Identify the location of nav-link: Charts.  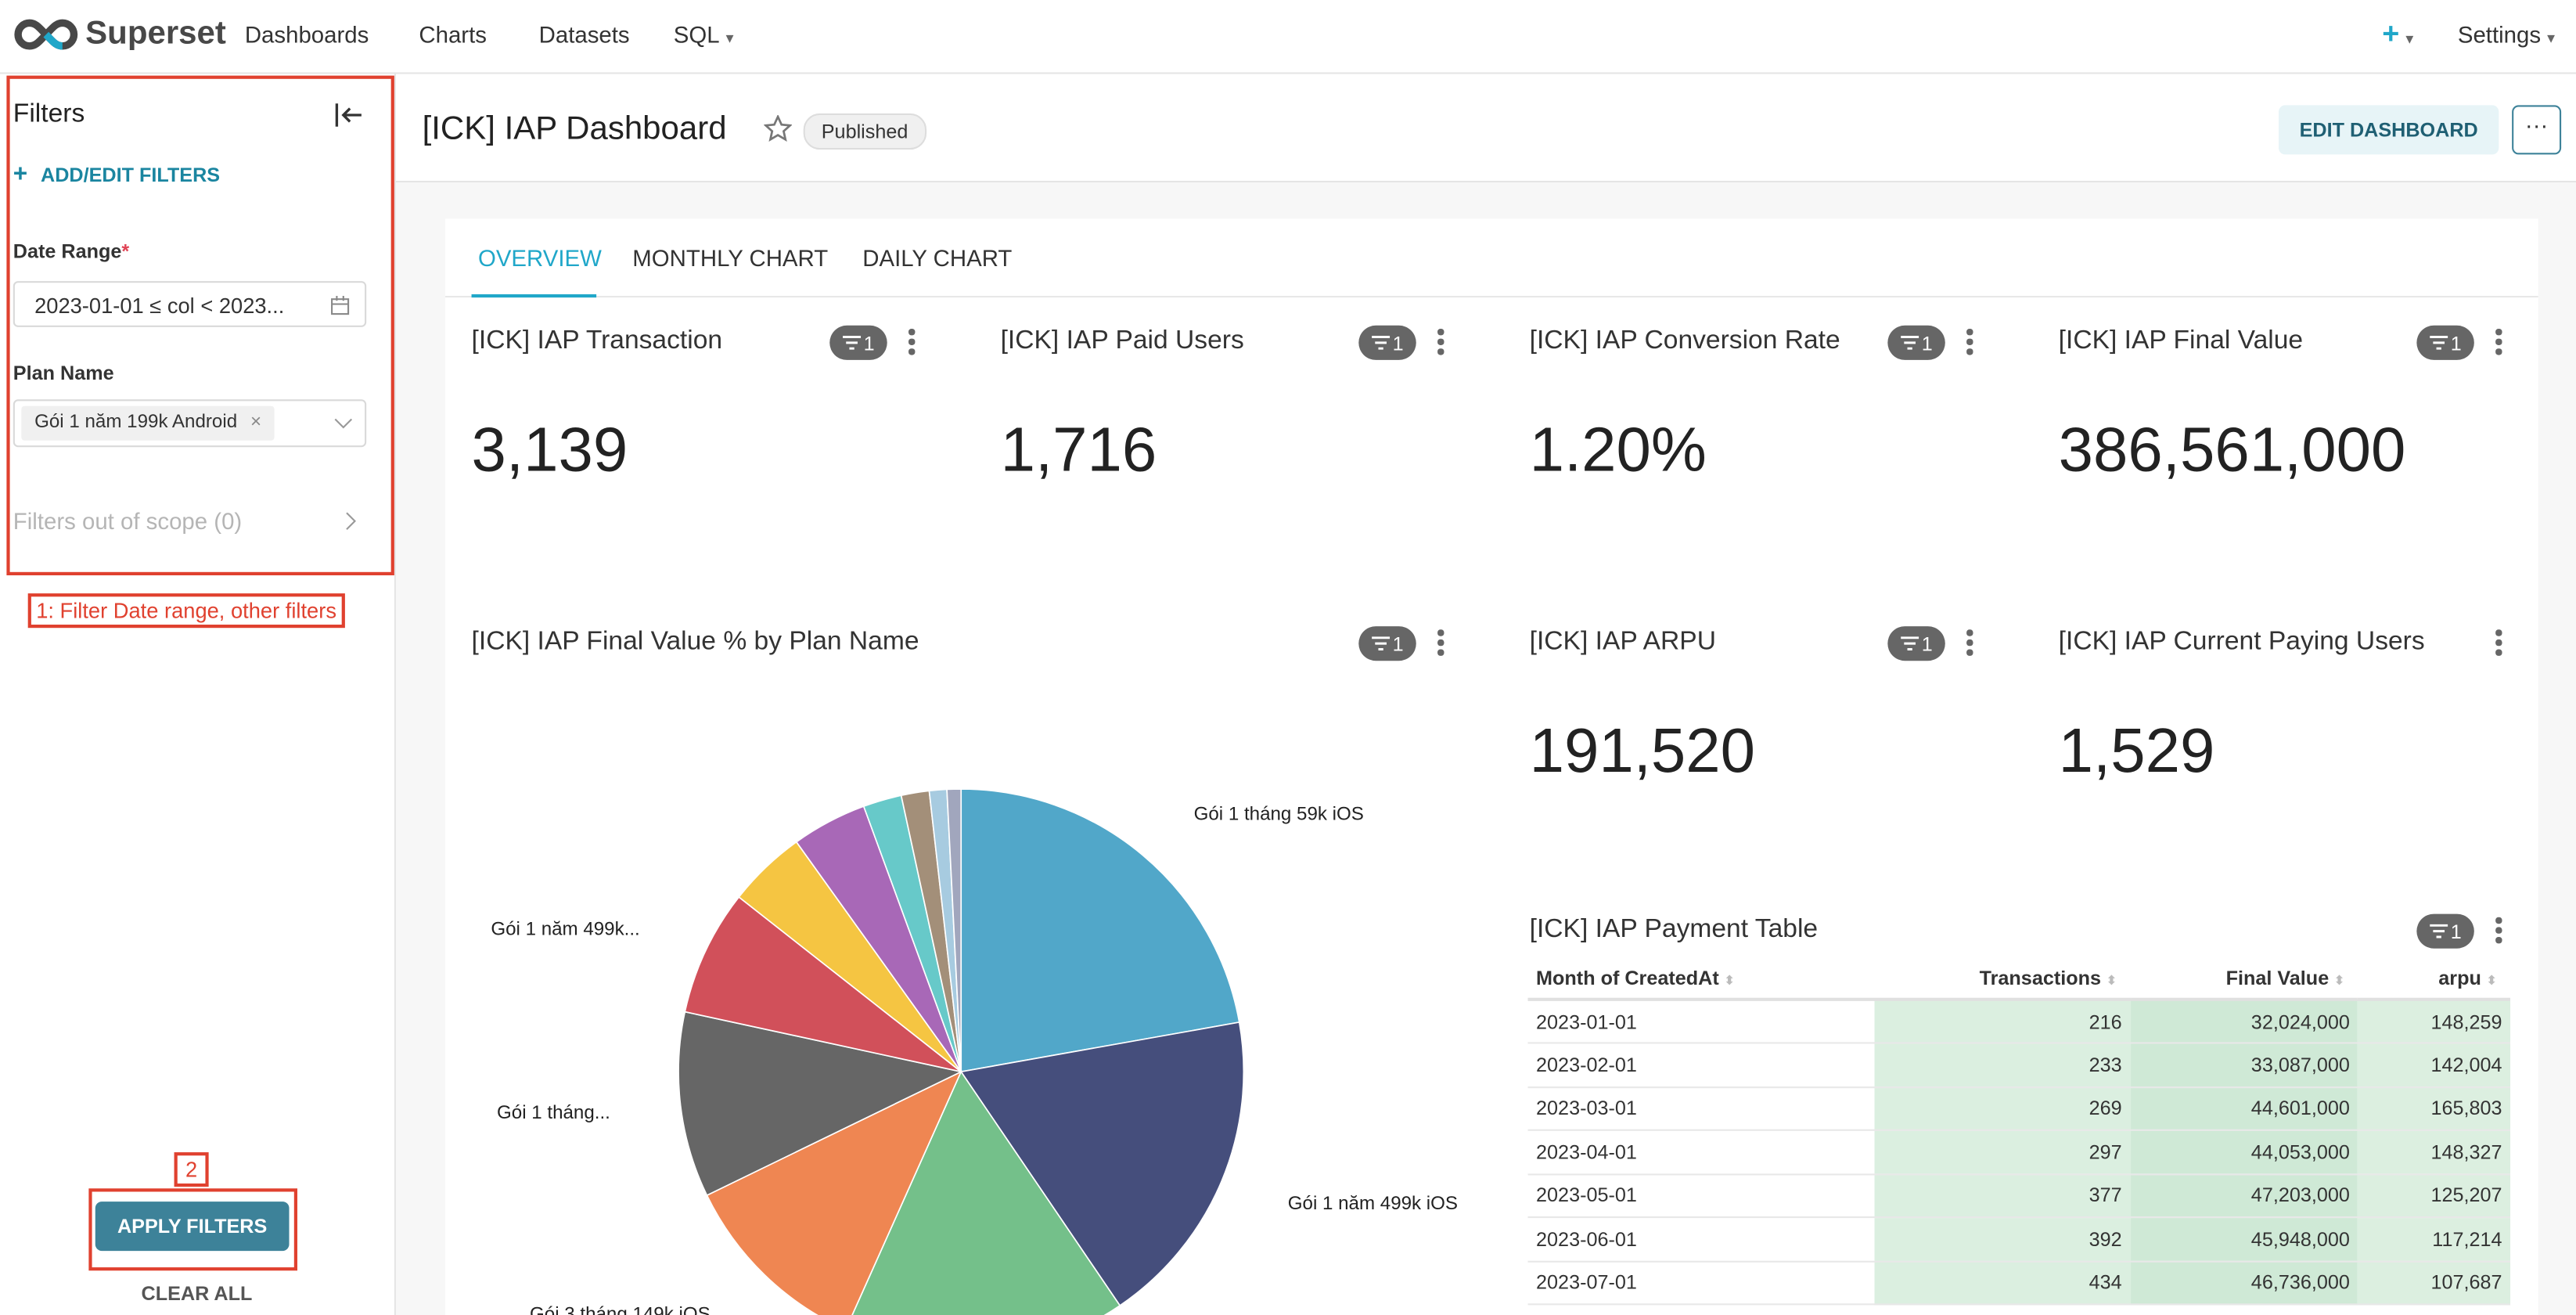
(453, 34).